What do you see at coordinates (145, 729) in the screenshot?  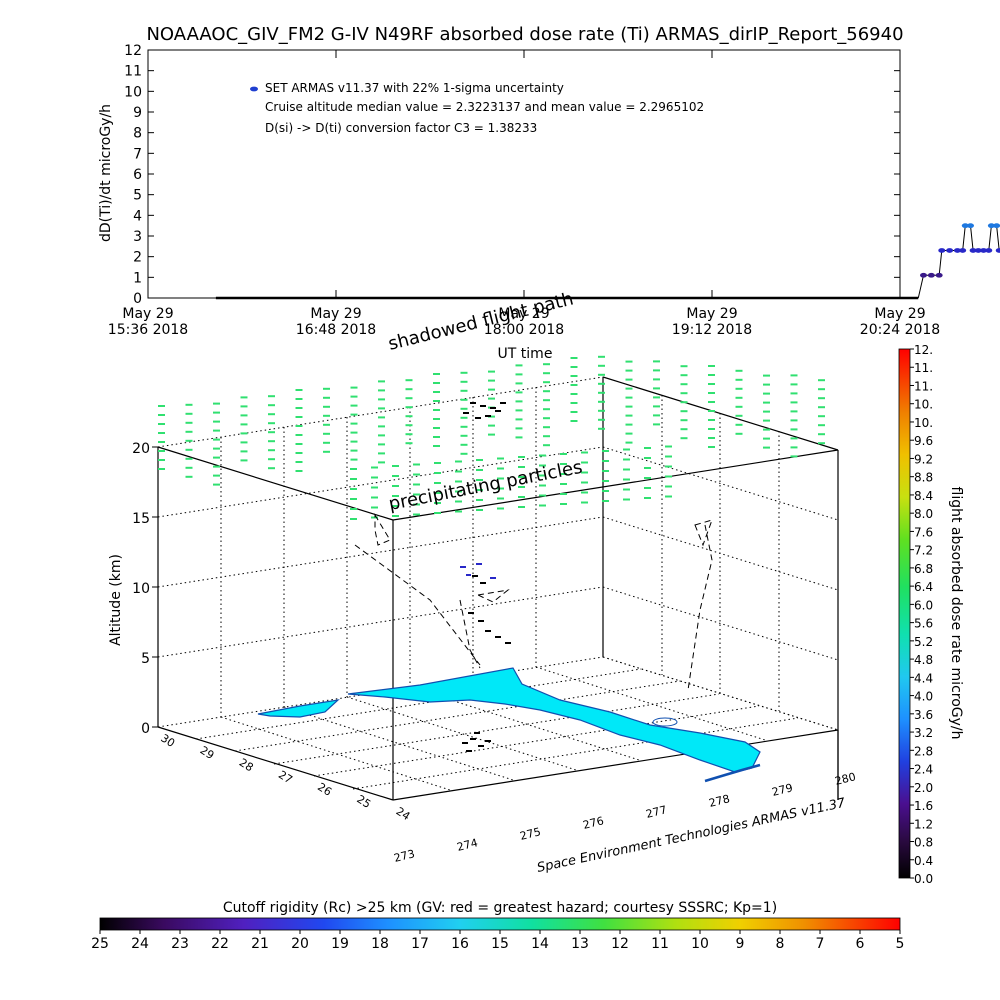 I see `altitude-tick-label: 0` at bounding box center [145, 729].